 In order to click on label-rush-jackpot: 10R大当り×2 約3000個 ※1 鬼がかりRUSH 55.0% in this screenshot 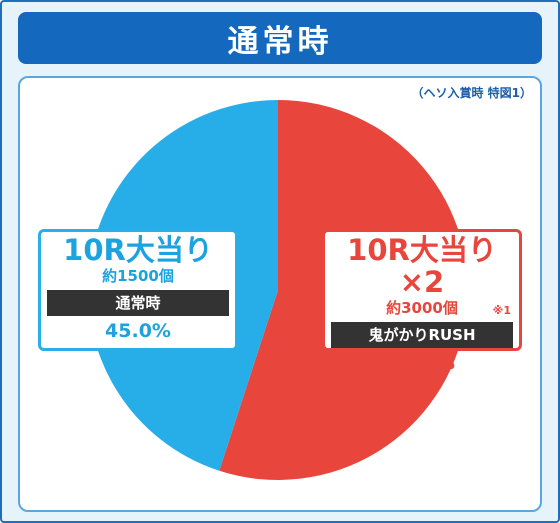, I will do `click(422, 301)`.